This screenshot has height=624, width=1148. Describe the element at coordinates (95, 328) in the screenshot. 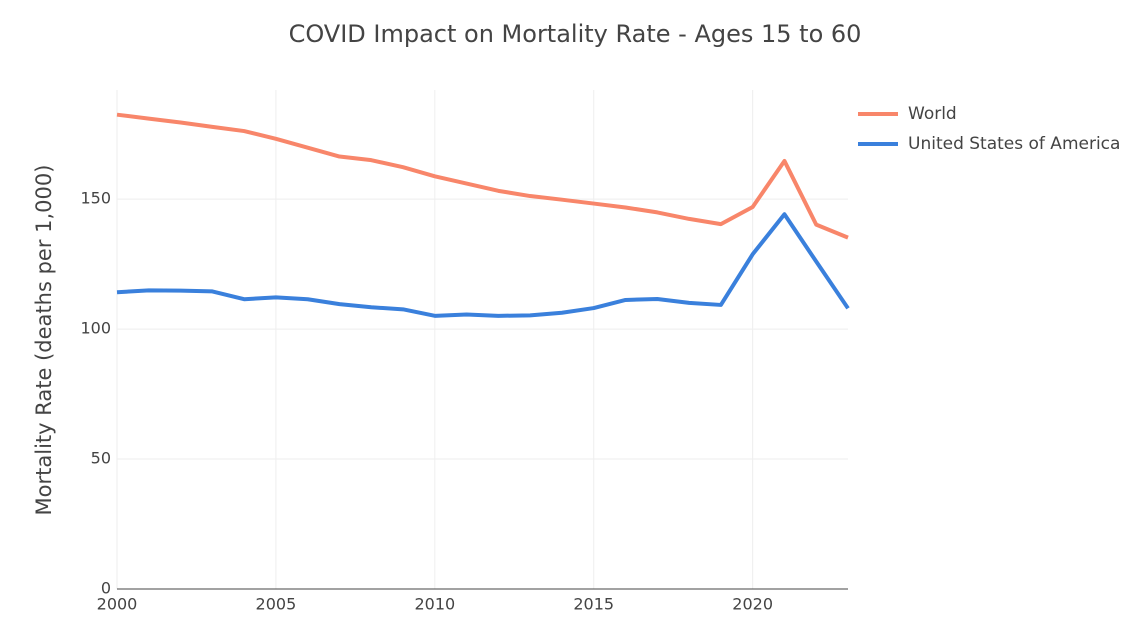

I see `y-tick-label: 100` at that location.